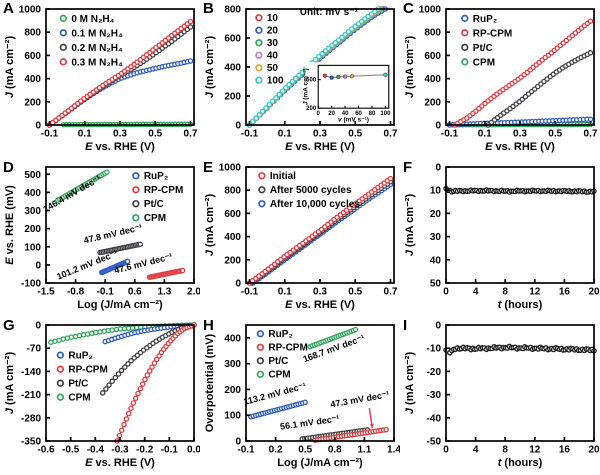 This screenshot has height=475, width=600. What do you see at coordinates (164, 292) in the screenshot?
I see `svg-text: 1.3` at bounding box center [164, 292].